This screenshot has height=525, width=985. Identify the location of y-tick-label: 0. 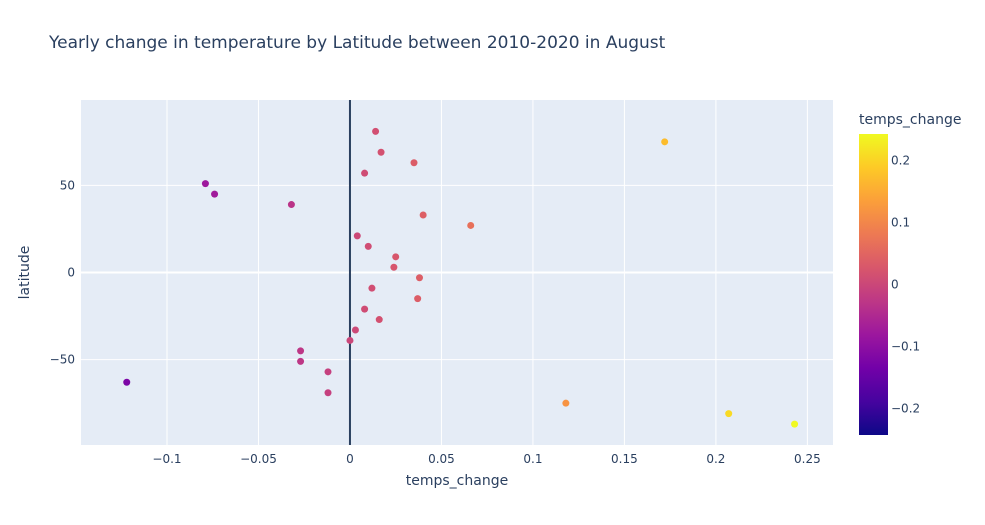
(71, 273).